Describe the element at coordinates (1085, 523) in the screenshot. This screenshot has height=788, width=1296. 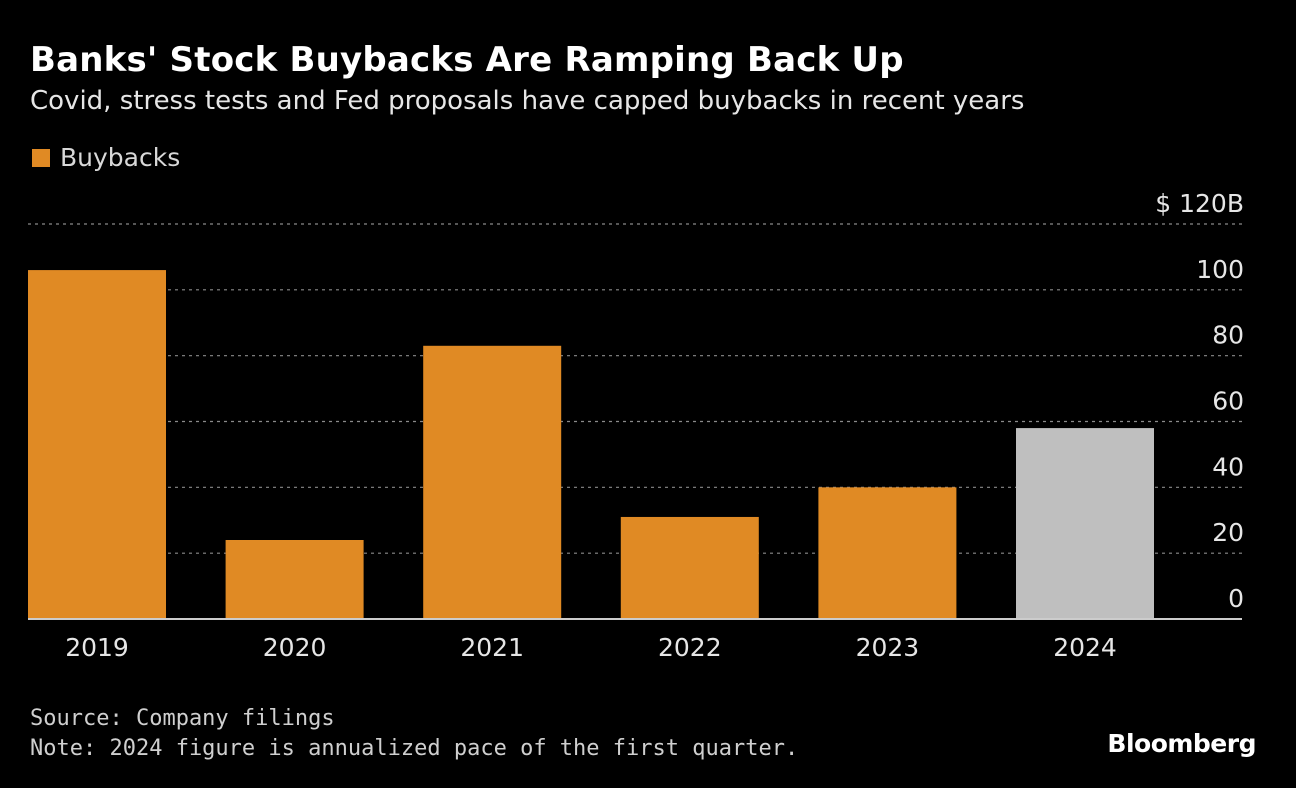
I see `bar-2024` at that location.